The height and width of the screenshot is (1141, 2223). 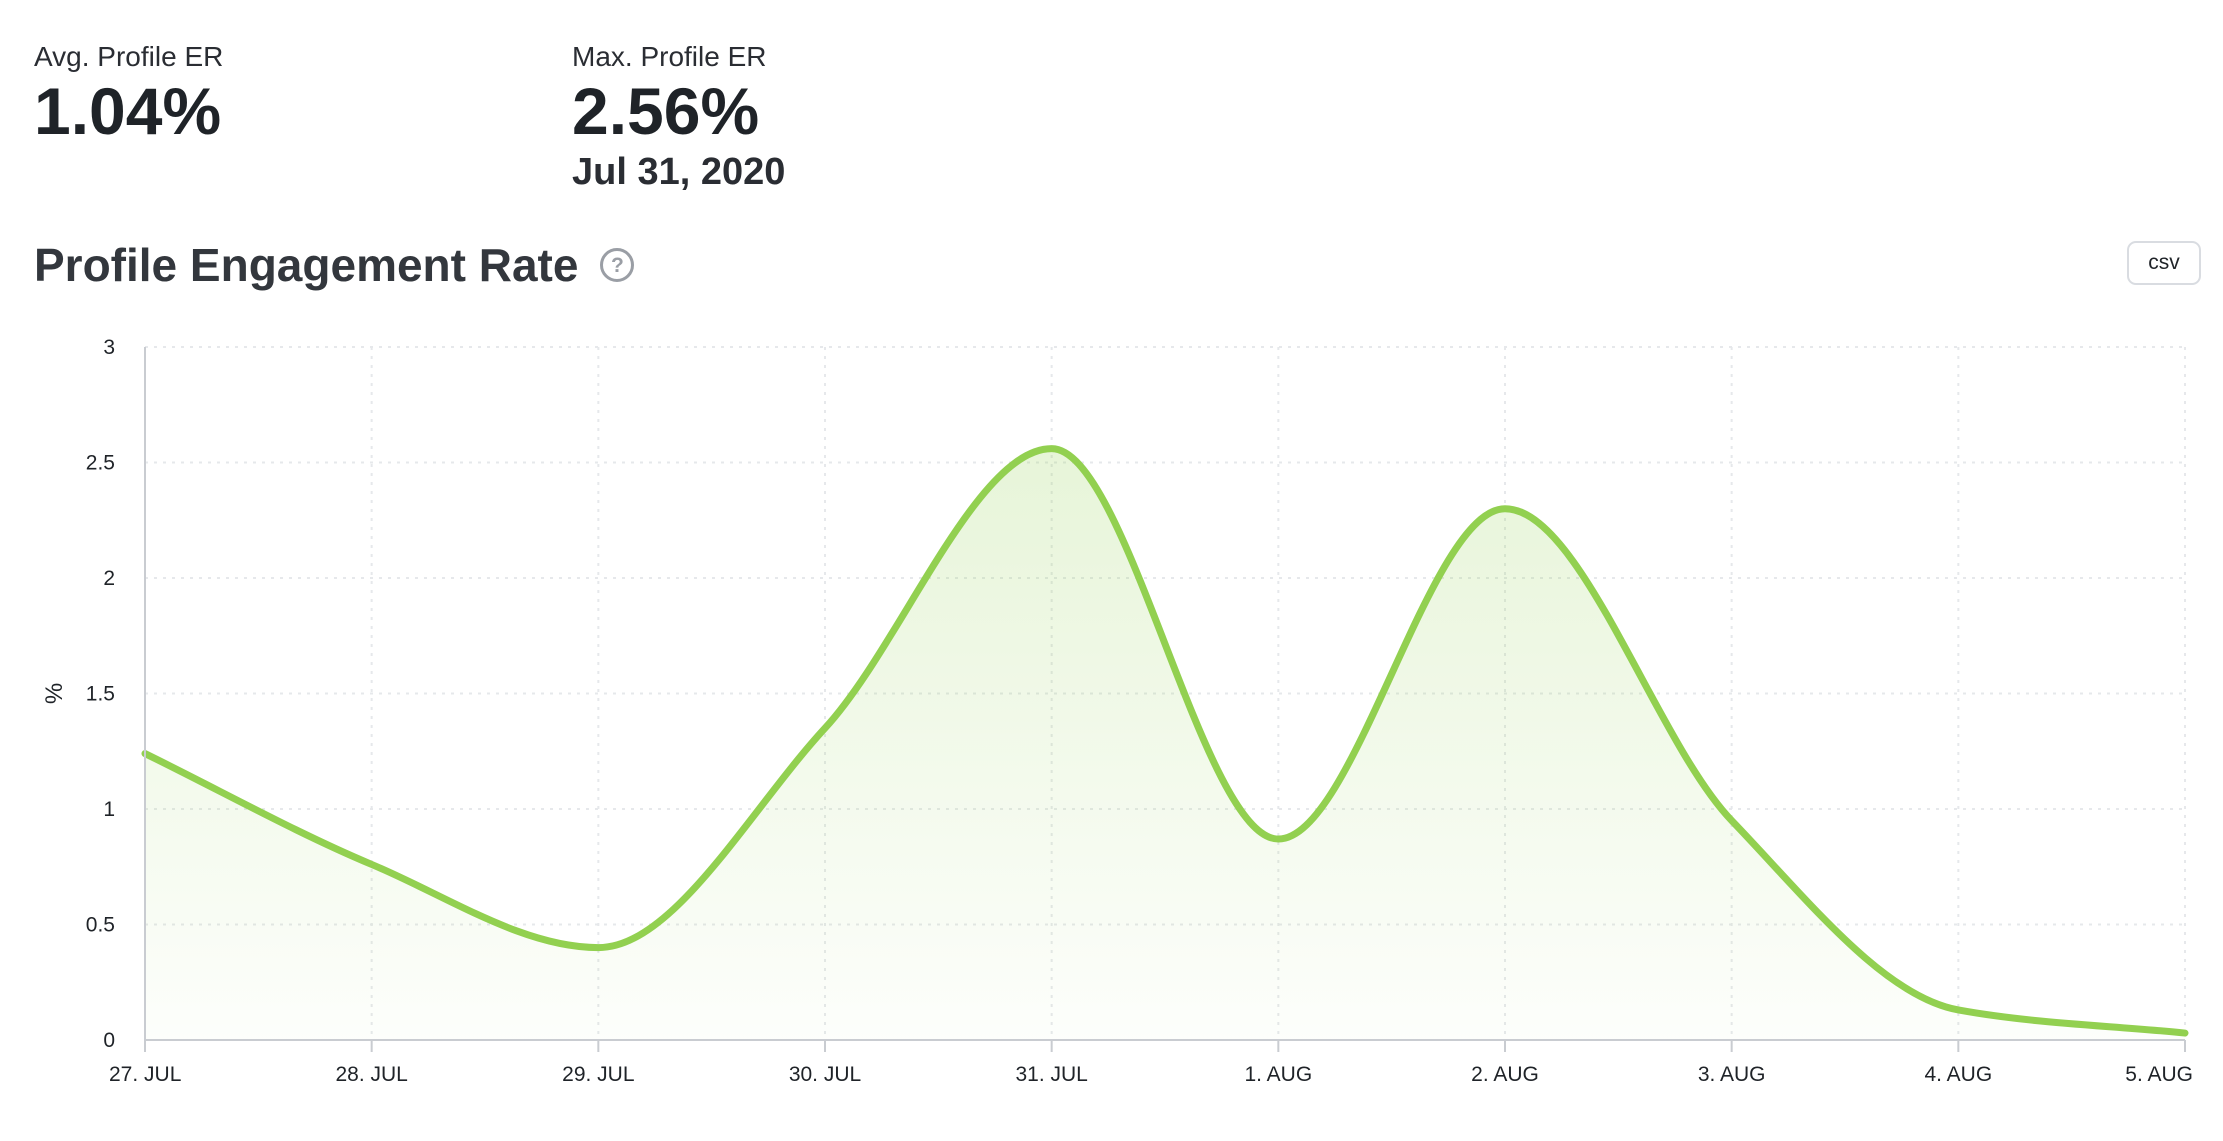 I want to click on x-tick-label: 1. AUG, so click(x=1278, y=1074).